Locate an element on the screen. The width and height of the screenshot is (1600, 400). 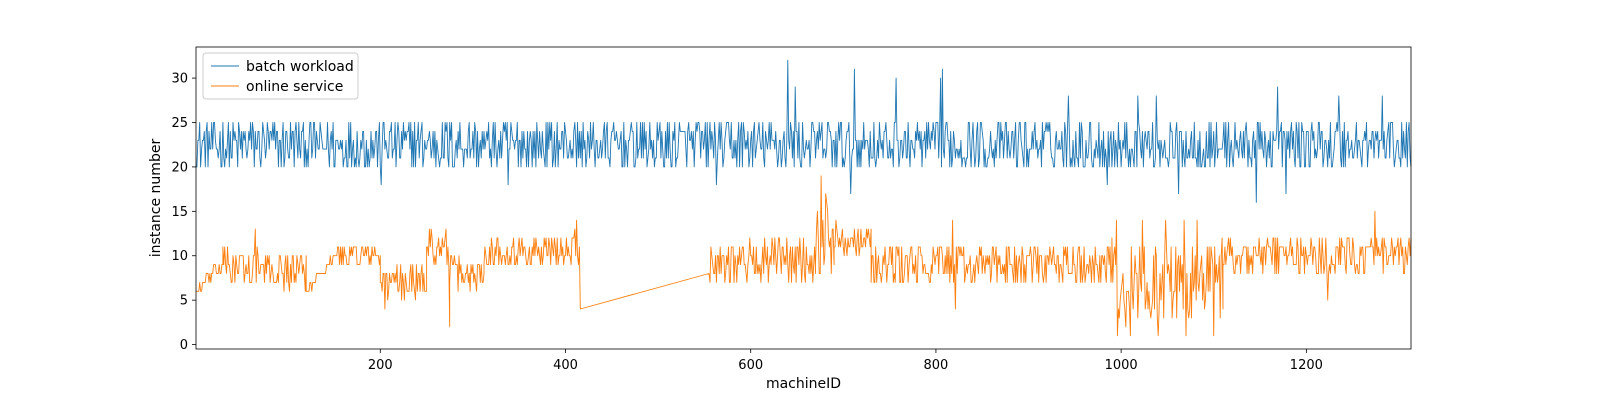
y-tick-label: 15 is located at coordinates (179, 212).